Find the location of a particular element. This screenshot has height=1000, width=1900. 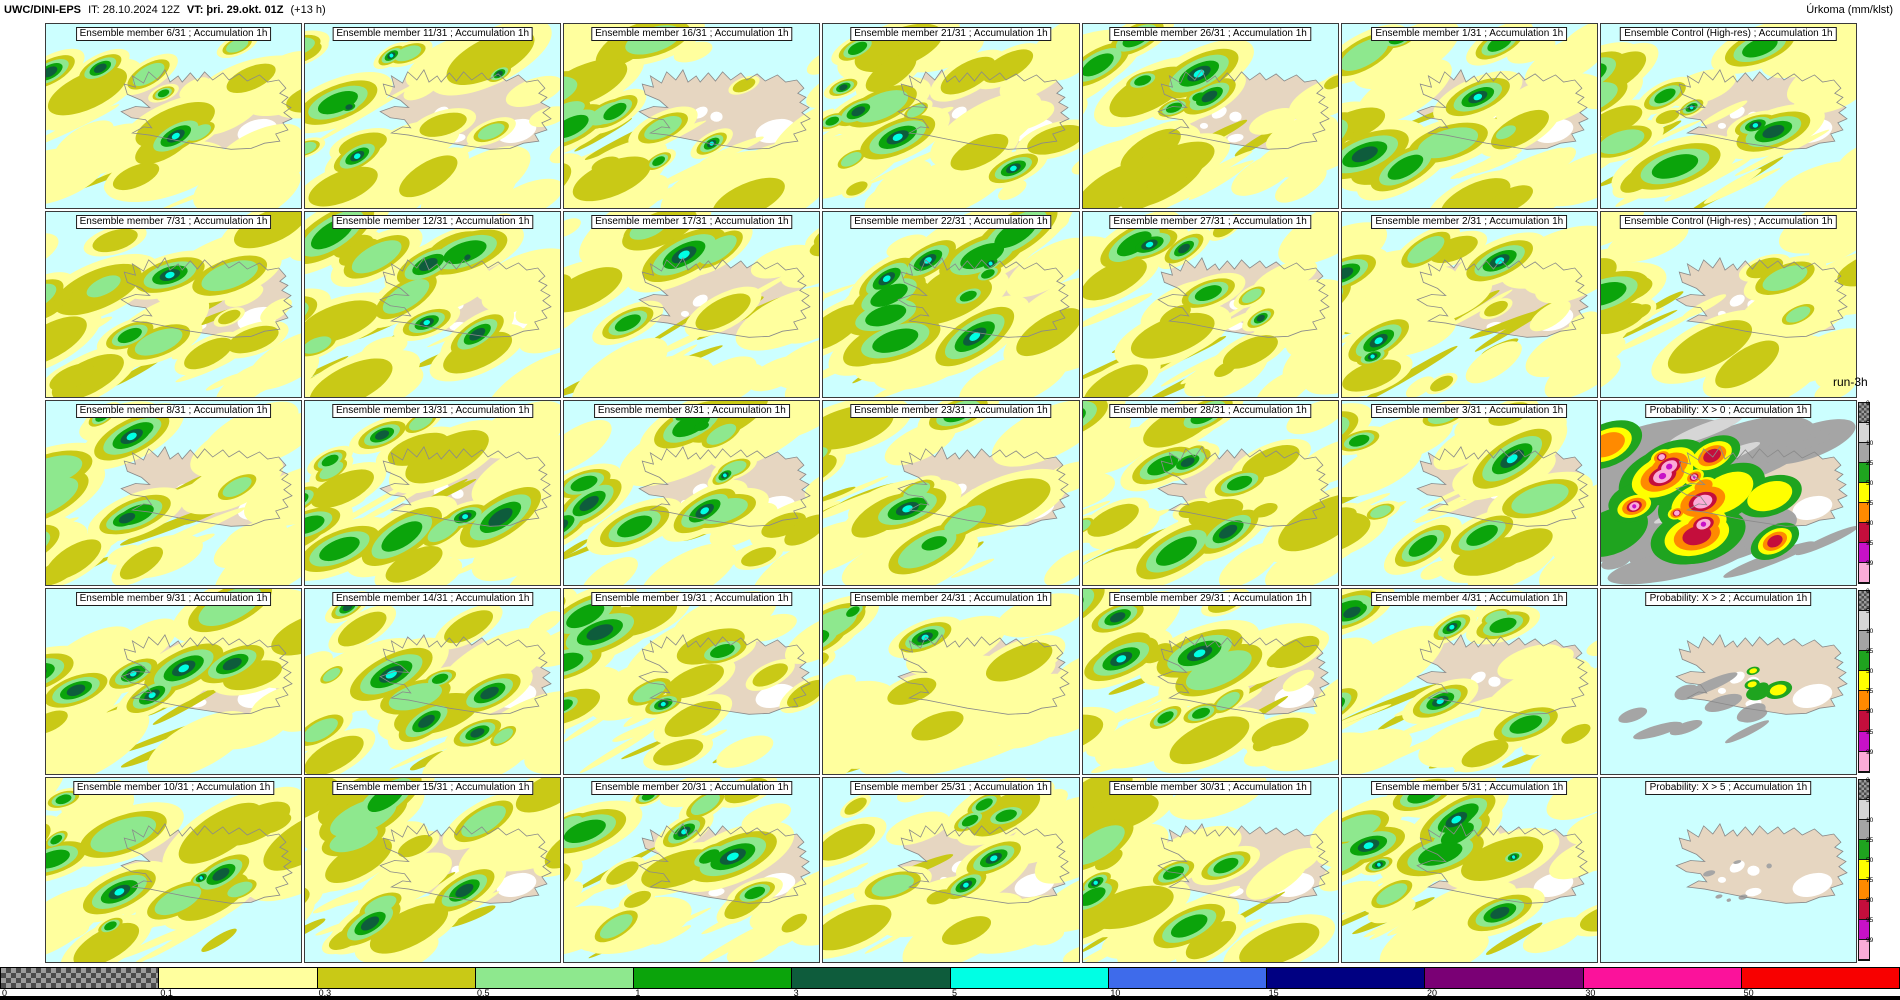

panel-title: Ensemble member 8/31 ; Accumulation 1h is located at coordinates (173, 410).